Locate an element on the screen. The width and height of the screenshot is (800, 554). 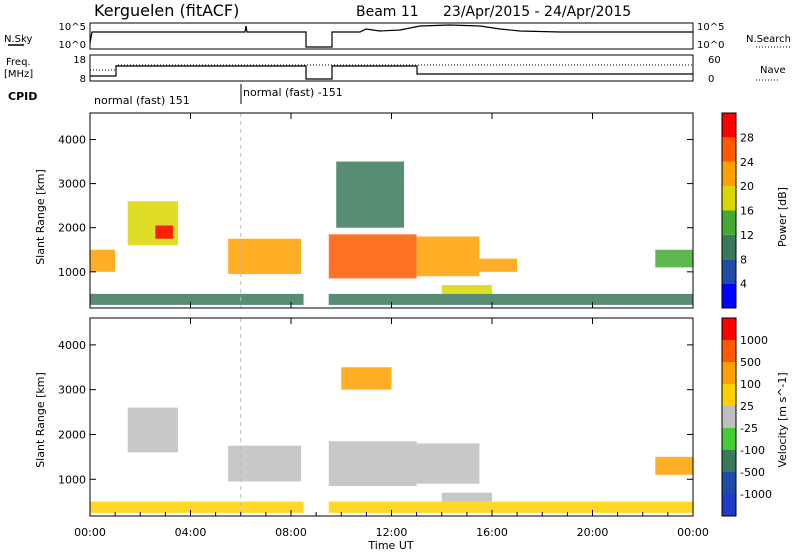
cpid-label: CPID is located at coordinates (22, 96).